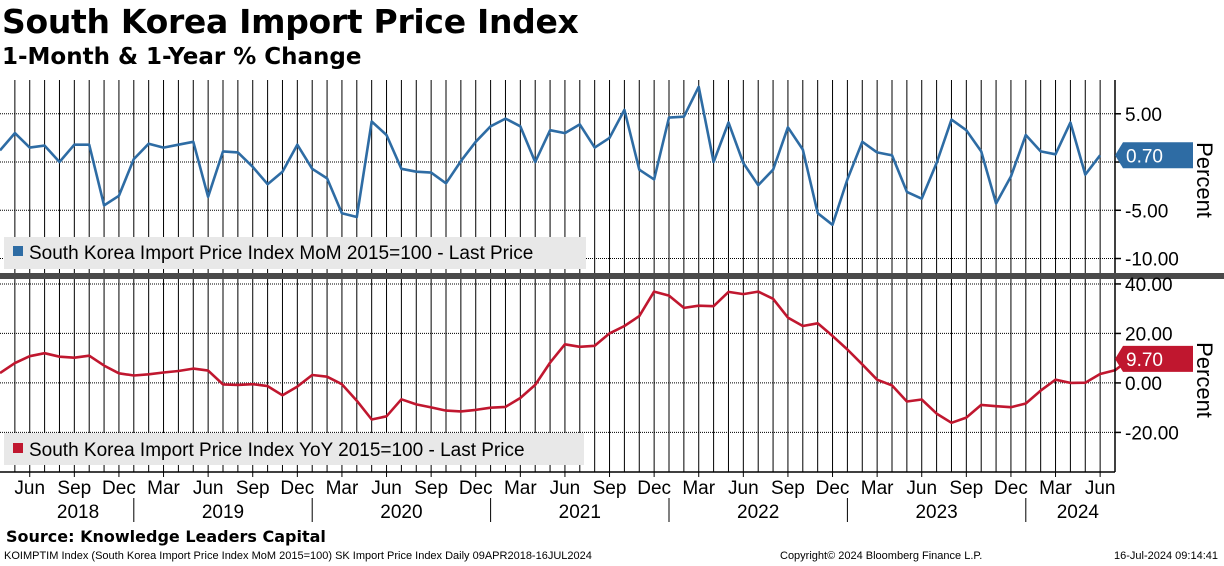 The width and height of the screenshot is (1224, 566). Describe the element at coordinates (1146, 211) in the screenshot. I see `y-tick-label: -5.00` at that location.